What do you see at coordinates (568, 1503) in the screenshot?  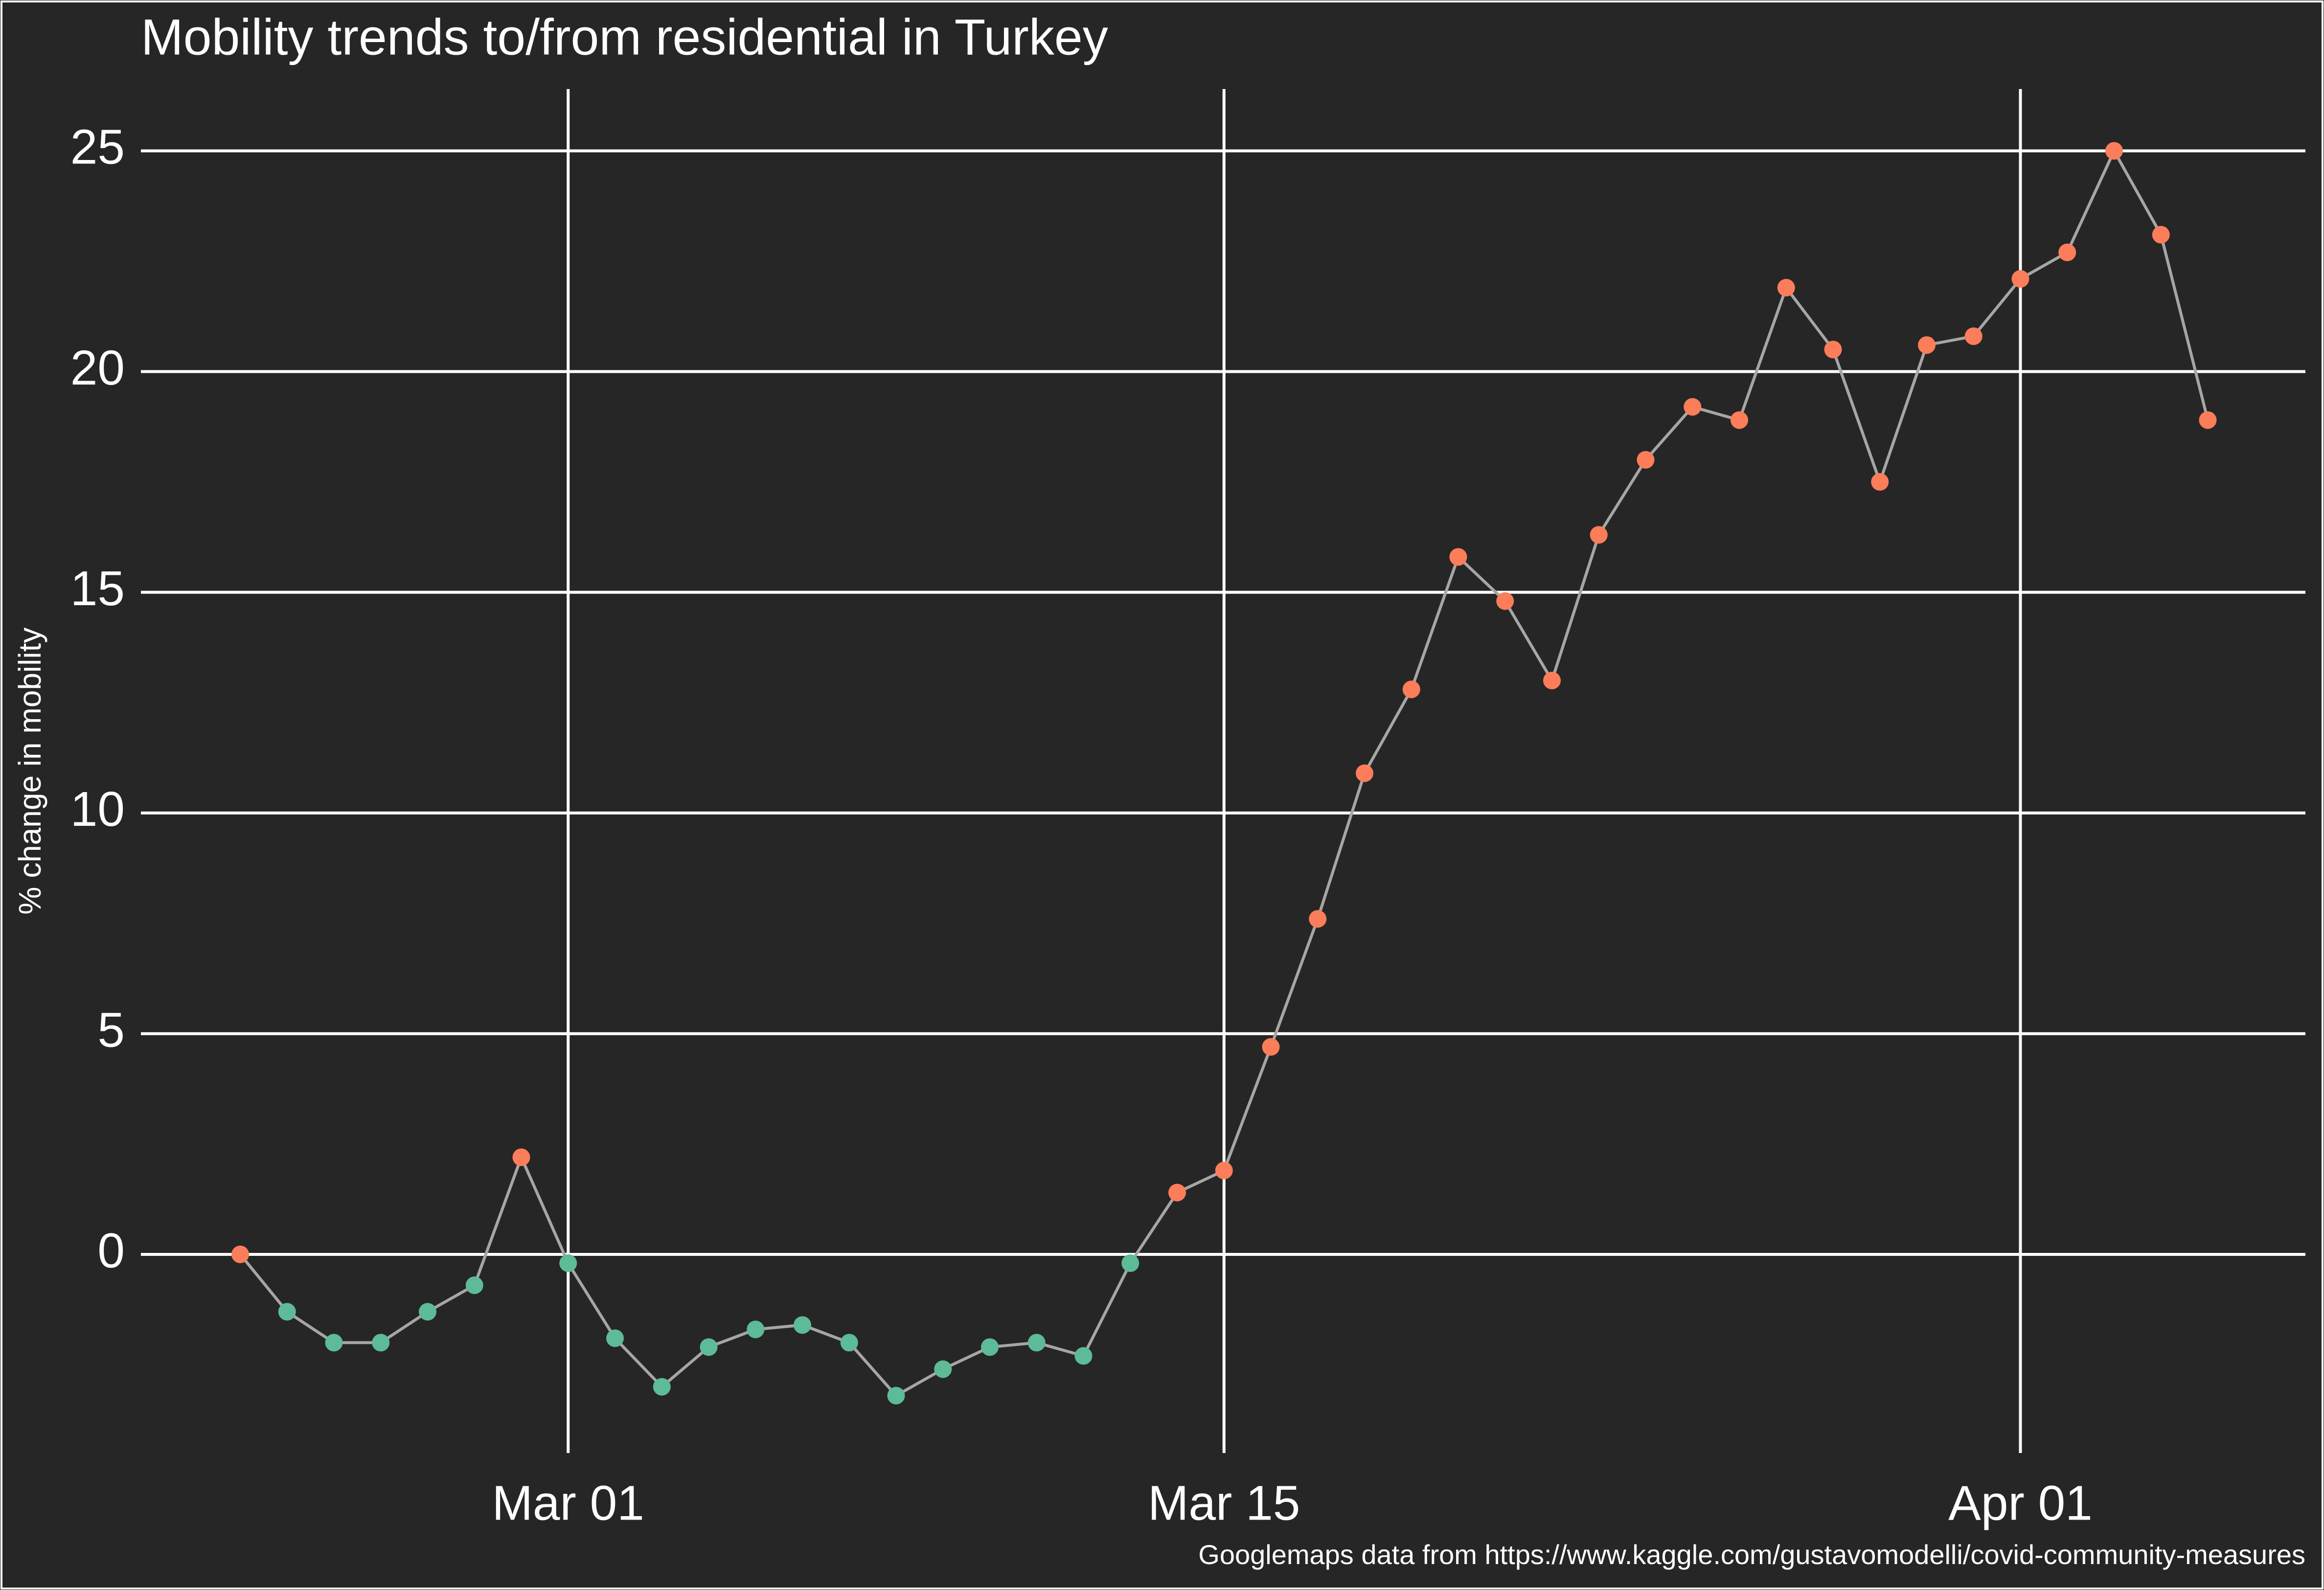 I see `x-tick-label: Mar 01` at bounding box center [568, 1503].